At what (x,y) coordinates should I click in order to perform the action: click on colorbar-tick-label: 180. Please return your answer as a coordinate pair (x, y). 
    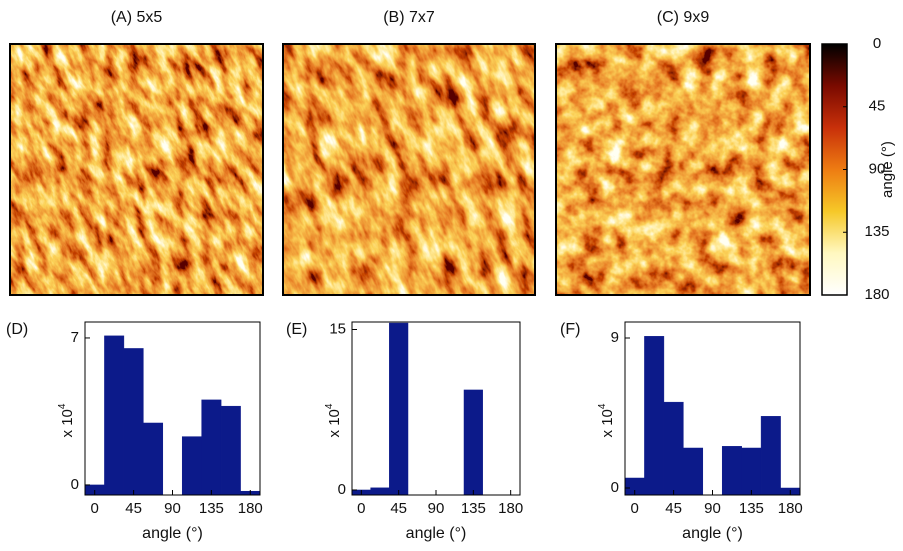
    Looking at the image, I should click on (876, 294).